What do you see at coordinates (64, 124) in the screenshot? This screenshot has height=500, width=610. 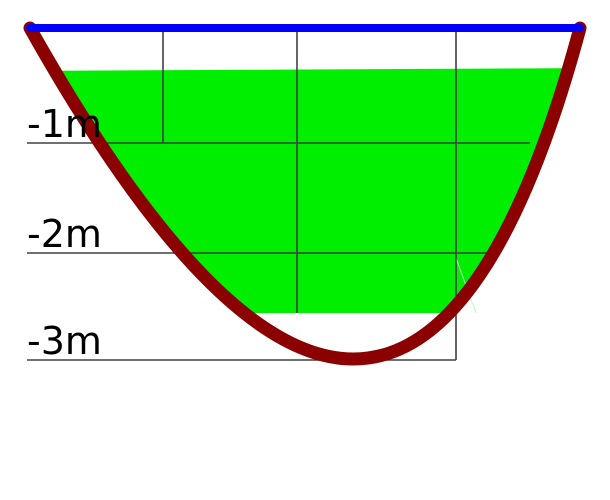 I see `depth-label-1m: -1m` at bounding box center [64, 124].